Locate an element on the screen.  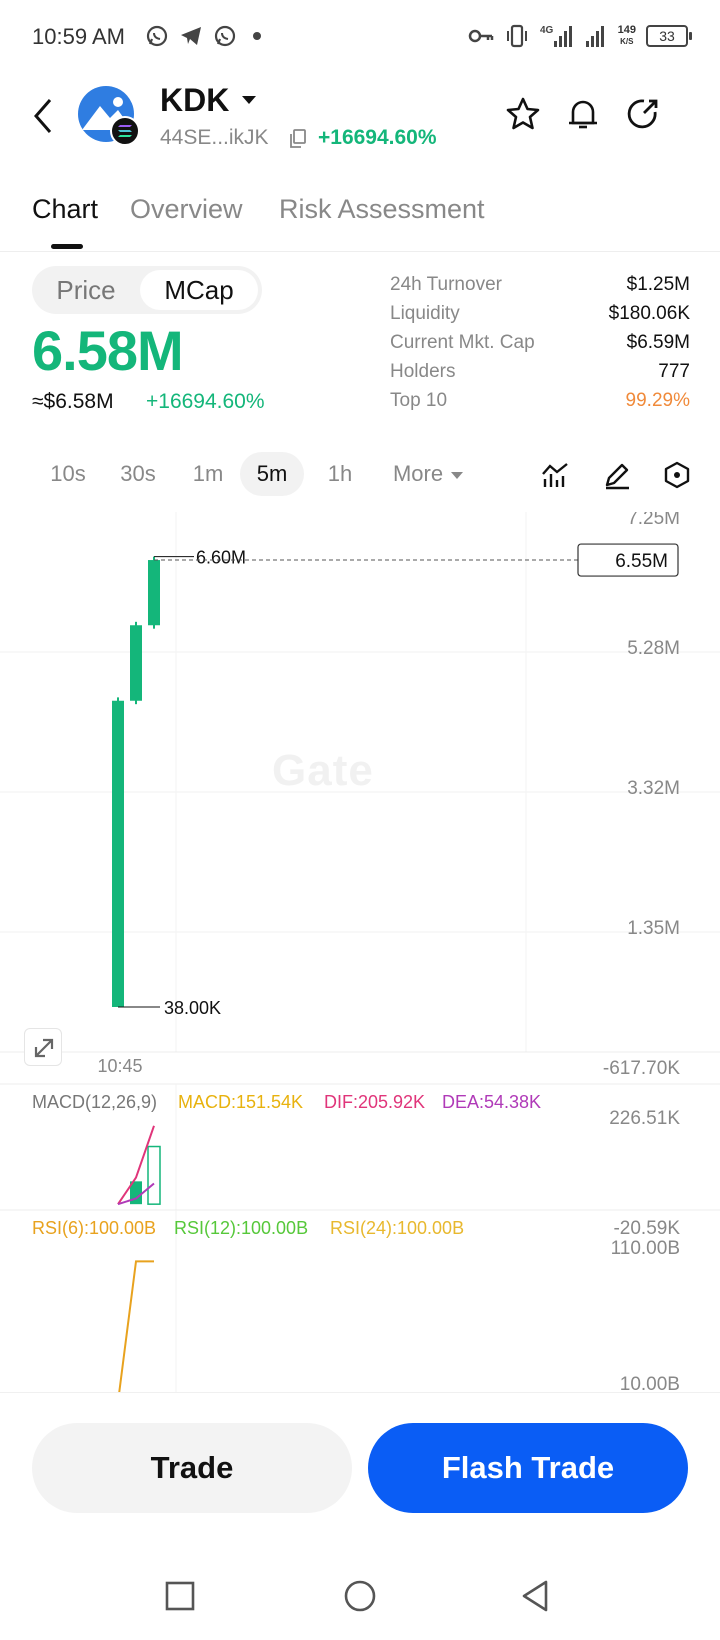
stat-row: Holders 777 is located at coordinates (540, 375).